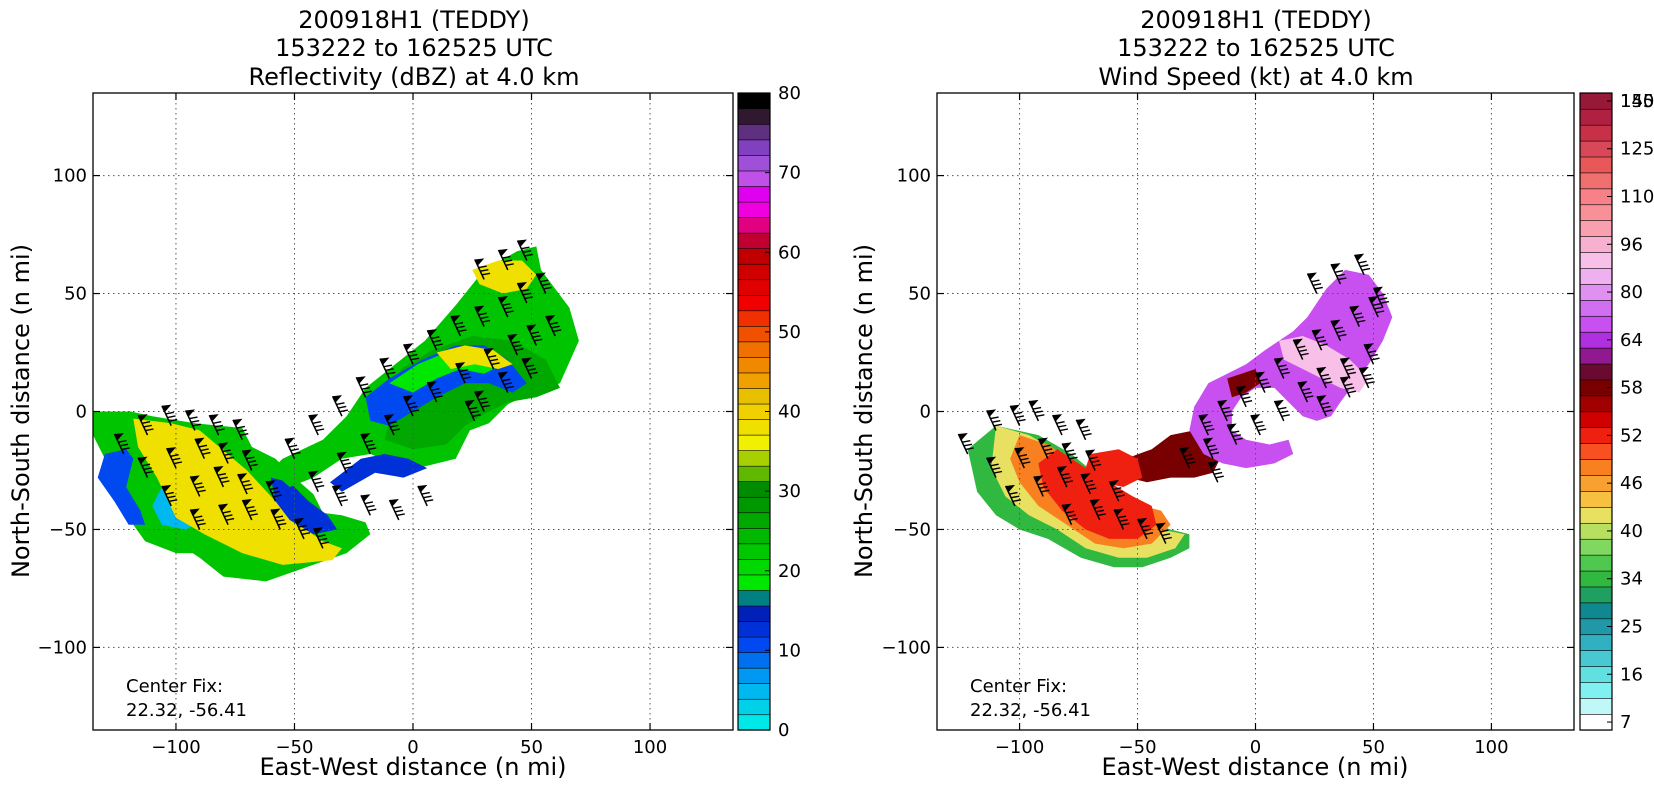 This screenshot has height=787, width=1654. I want to click on colorbar-tick-label-7: 70, so click(789, 173).